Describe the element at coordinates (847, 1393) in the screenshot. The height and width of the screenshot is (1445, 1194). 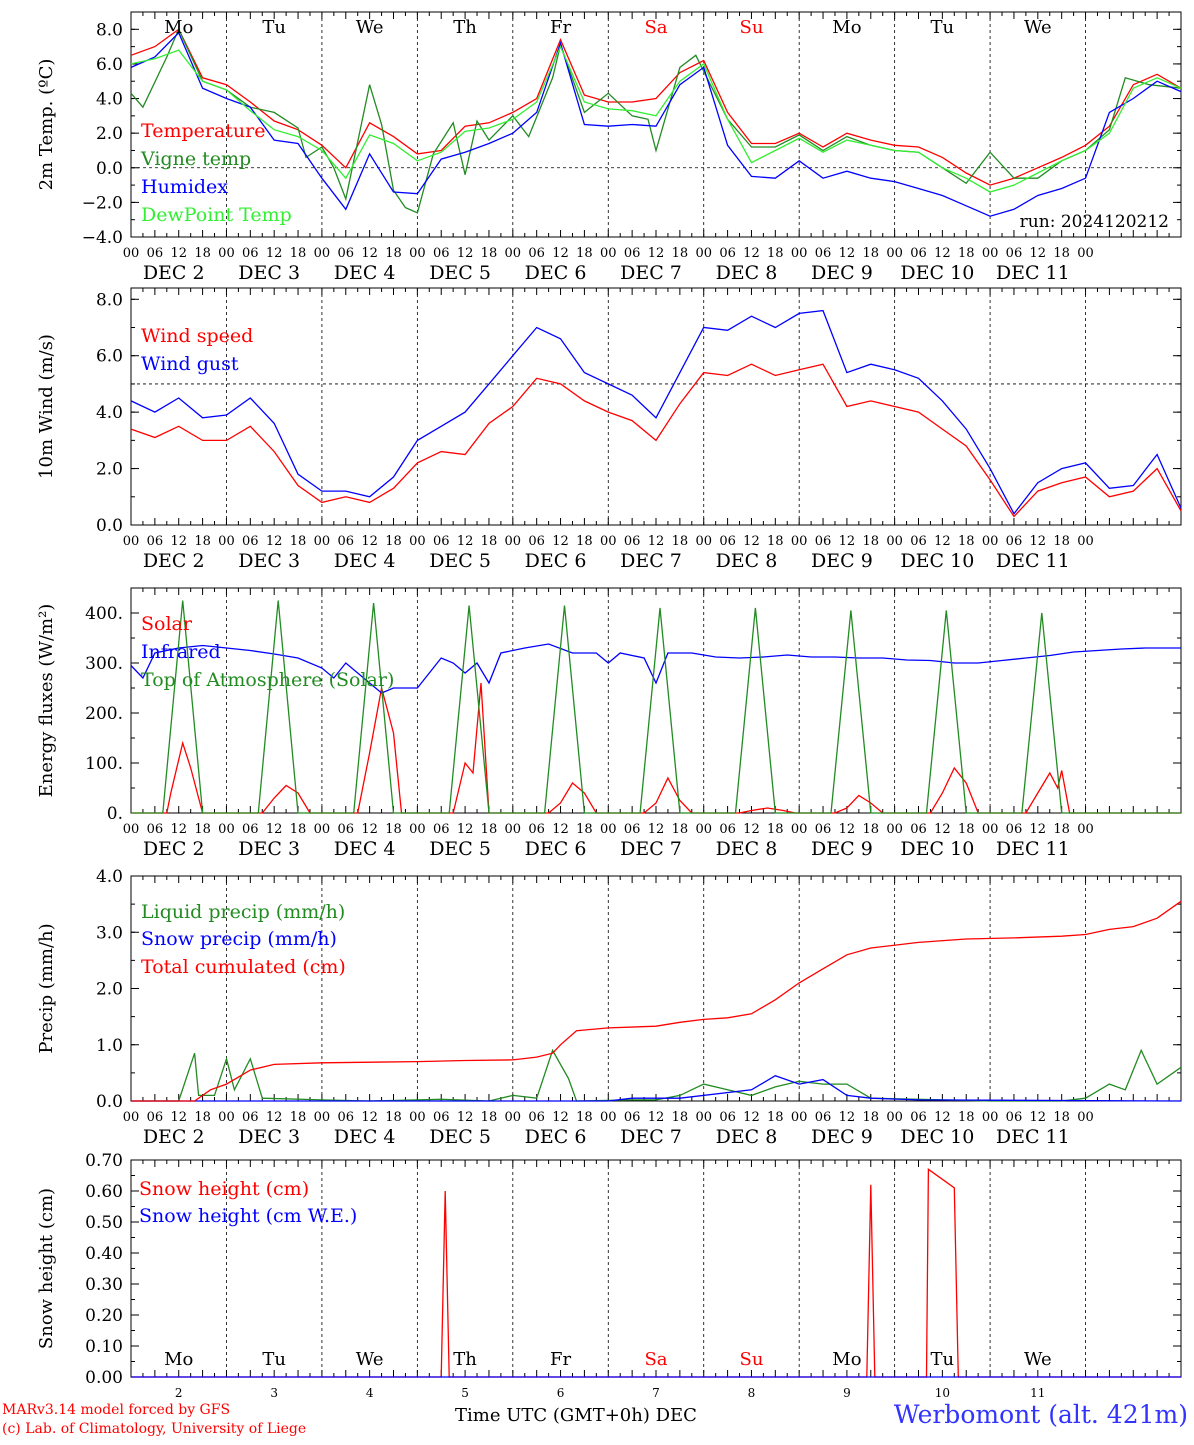
I see `day-number: 9` at that location.